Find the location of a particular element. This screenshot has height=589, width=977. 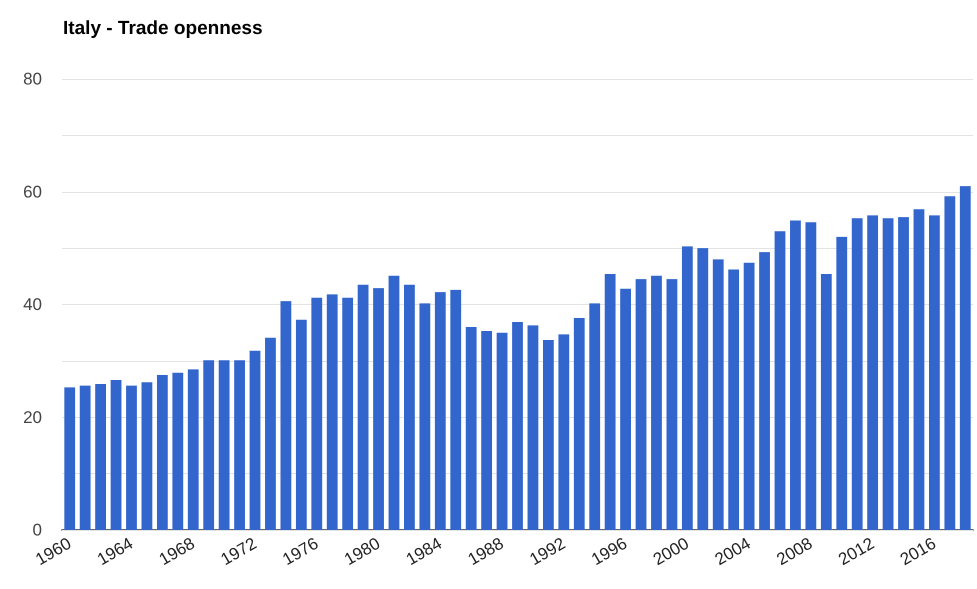

y-tick-label: 60 is located at coordinates (32, 192).